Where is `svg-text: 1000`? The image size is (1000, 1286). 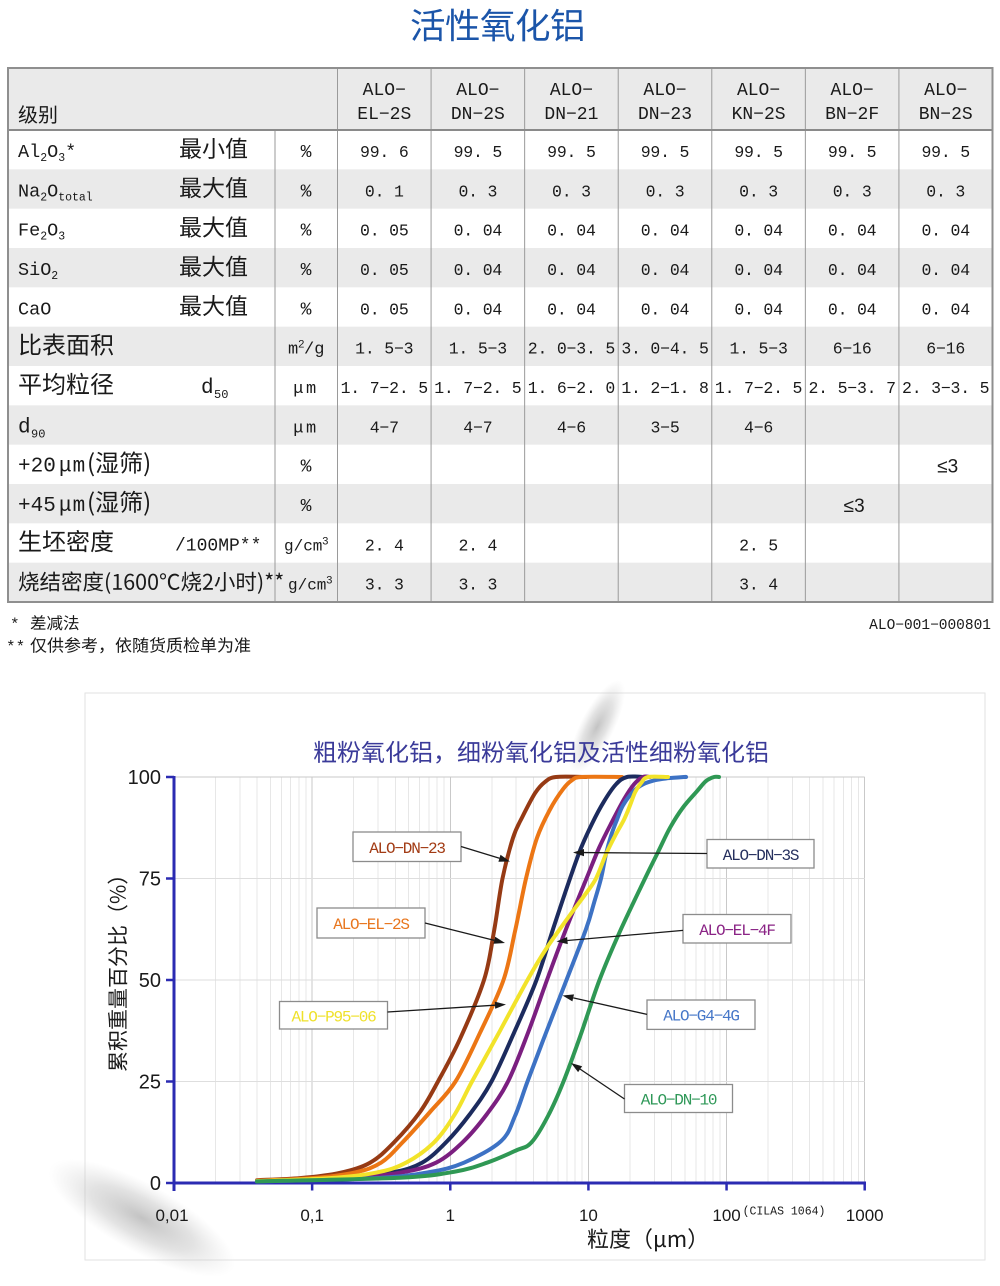 svg-text: 1000 is located at coordinates (865, 1215).